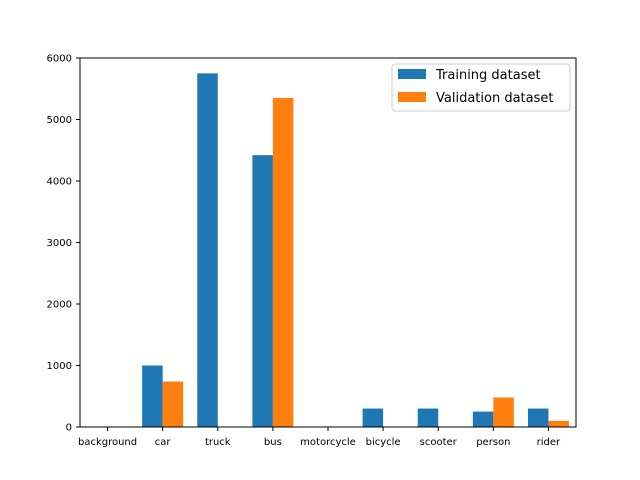 This screenshot has width=640, height=480. What do you see at coordinates (283, 262) in the screenshot?
I see `bar-validation-bus` at bounding box center [283, 262].